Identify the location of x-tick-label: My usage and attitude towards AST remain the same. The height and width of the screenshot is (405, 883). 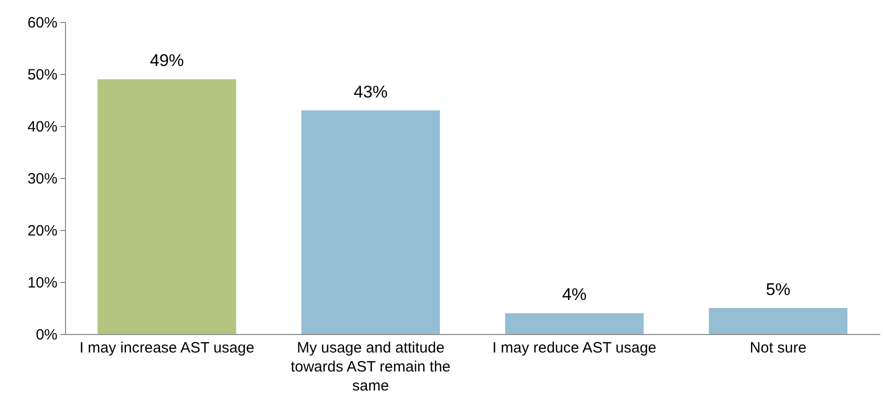
(370, 367).